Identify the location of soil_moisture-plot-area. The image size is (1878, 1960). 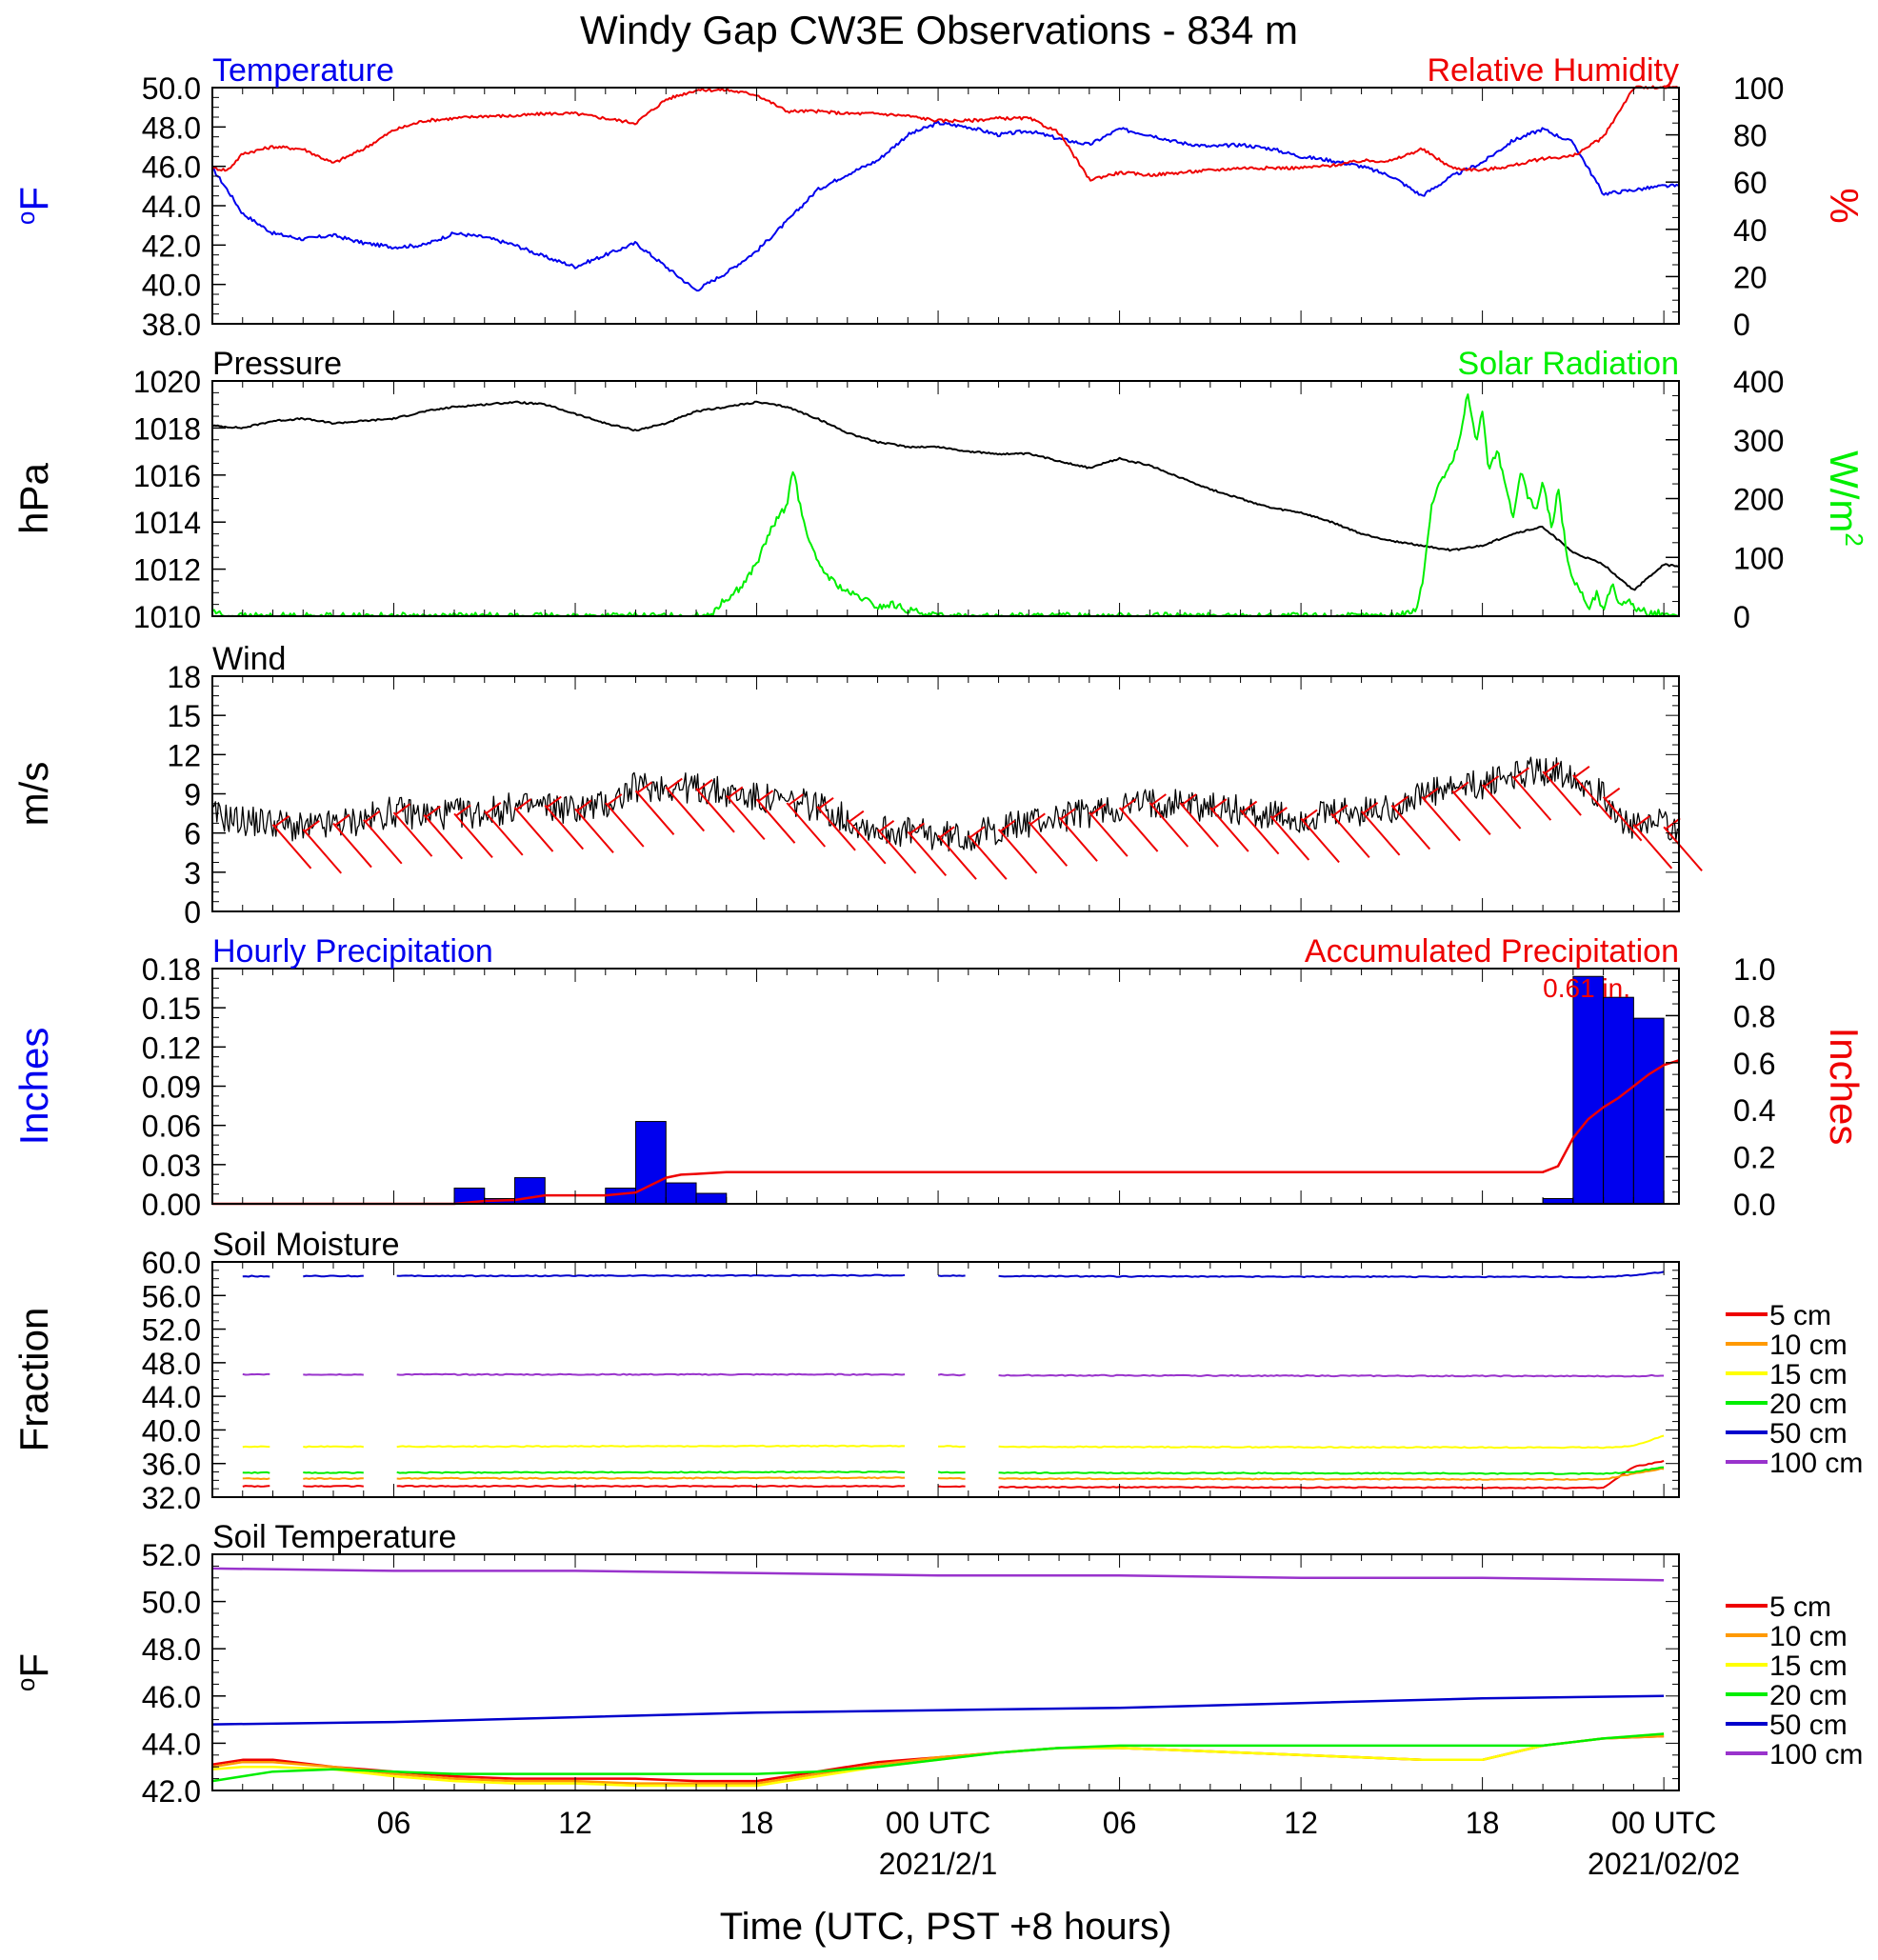
(953, 1380).